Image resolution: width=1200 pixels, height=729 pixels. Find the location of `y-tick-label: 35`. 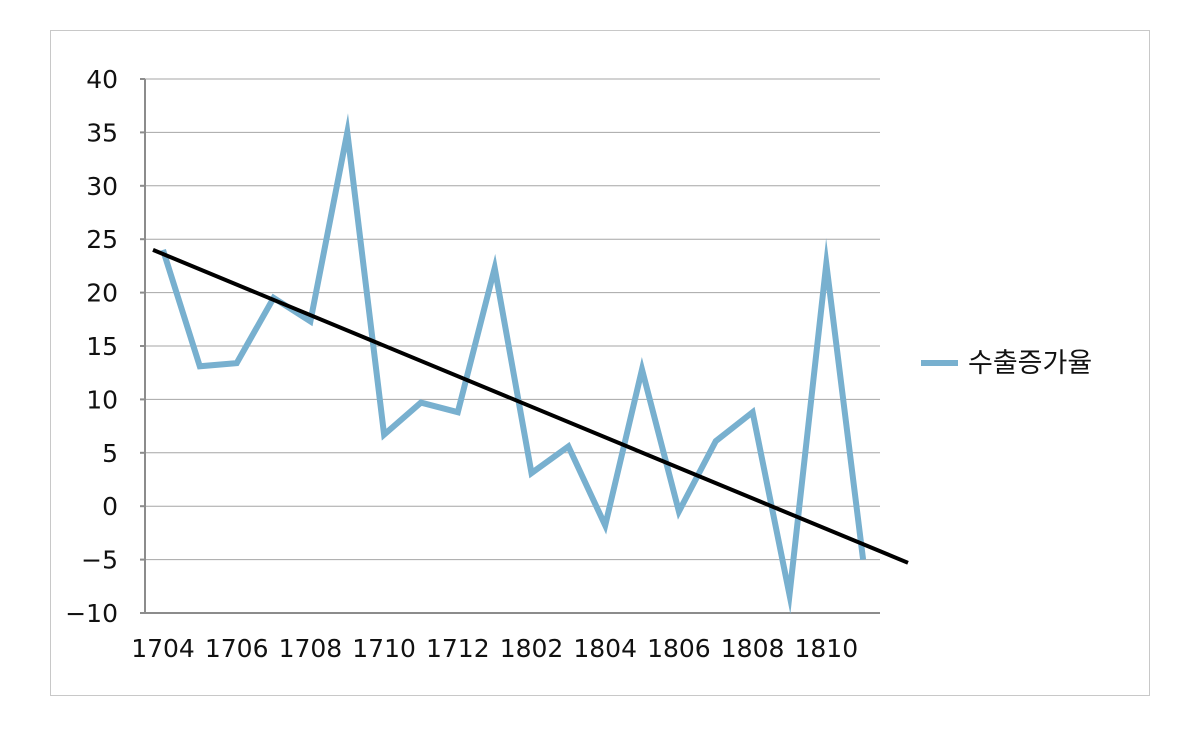

y-tick-label: 35 is located at coordinates (102, 132).